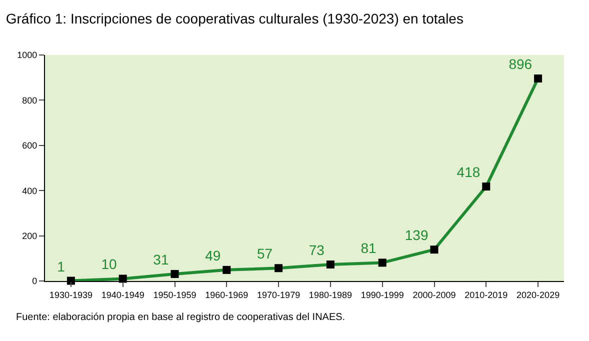 This screenshot has width=589, height=341. Describe the element at coordinates (181, 317) in the screenshot. I see `source-note: Fuente: elaboración propia en base al registro de cooperativas del INAES.` at that location.